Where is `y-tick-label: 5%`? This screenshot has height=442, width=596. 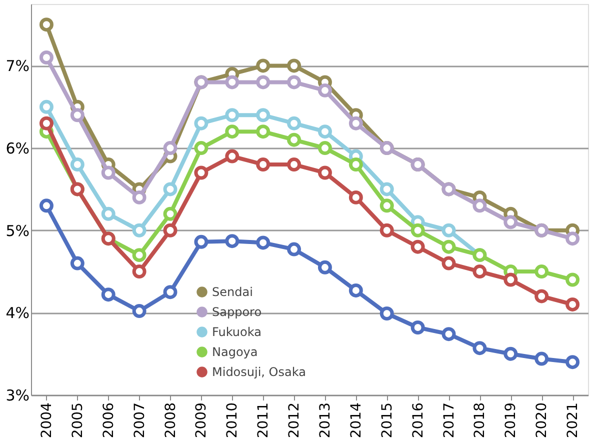
y-tick-label: 5% is located at coordinates (18, 231).